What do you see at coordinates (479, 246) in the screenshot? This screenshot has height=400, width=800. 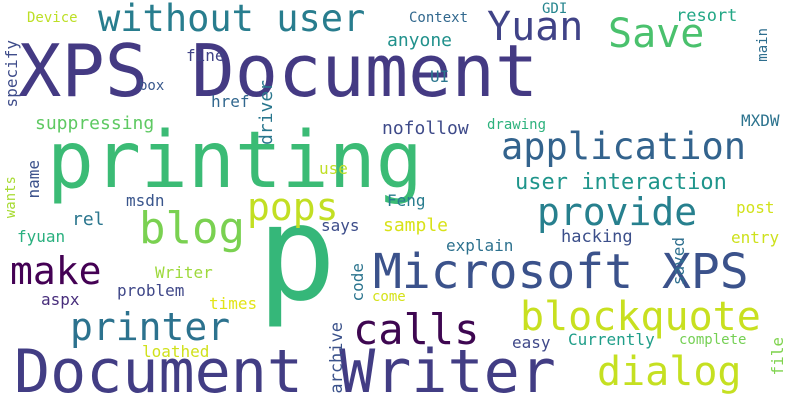 I see `word-explain: explain` at bounding box center [479, 246].